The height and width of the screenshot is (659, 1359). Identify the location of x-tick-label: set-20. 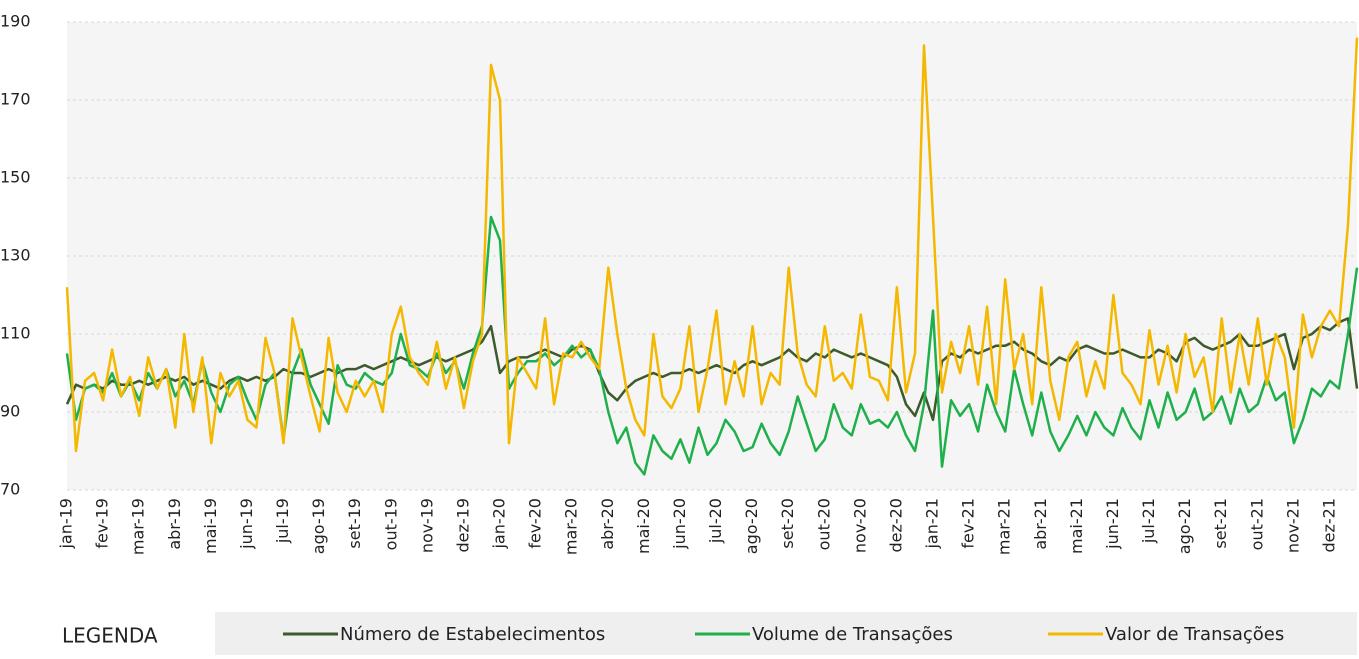
(787, 523).